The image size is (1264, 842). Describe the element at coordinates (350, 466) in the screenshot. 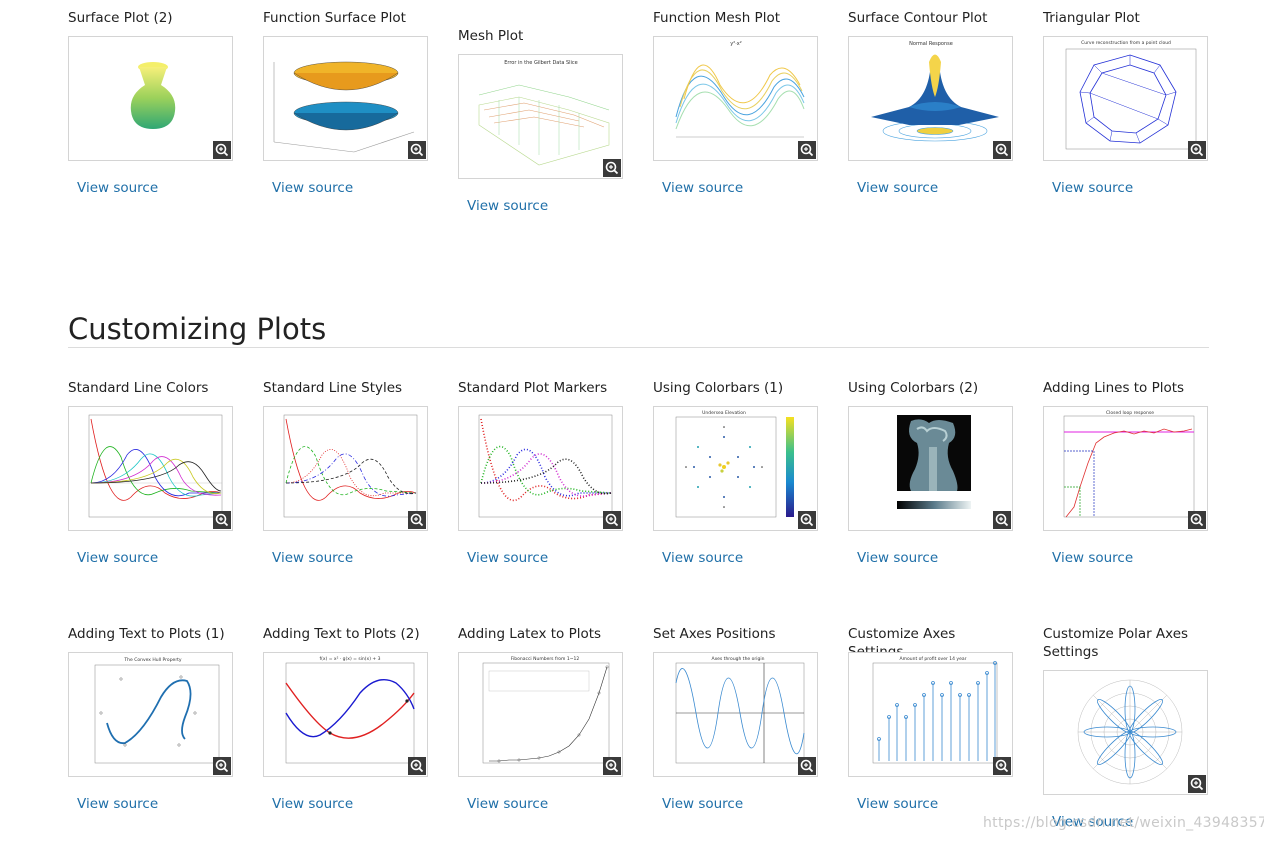

I see `line-styles-image` at that location.